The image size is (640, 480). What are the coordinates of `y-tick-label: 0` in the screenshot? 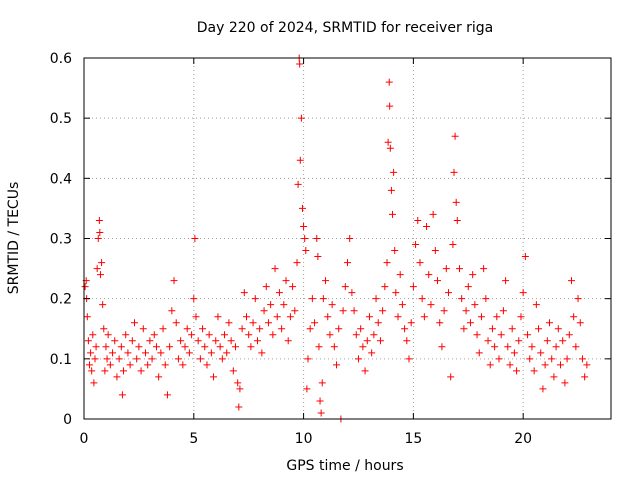 It's located at (67, 420).